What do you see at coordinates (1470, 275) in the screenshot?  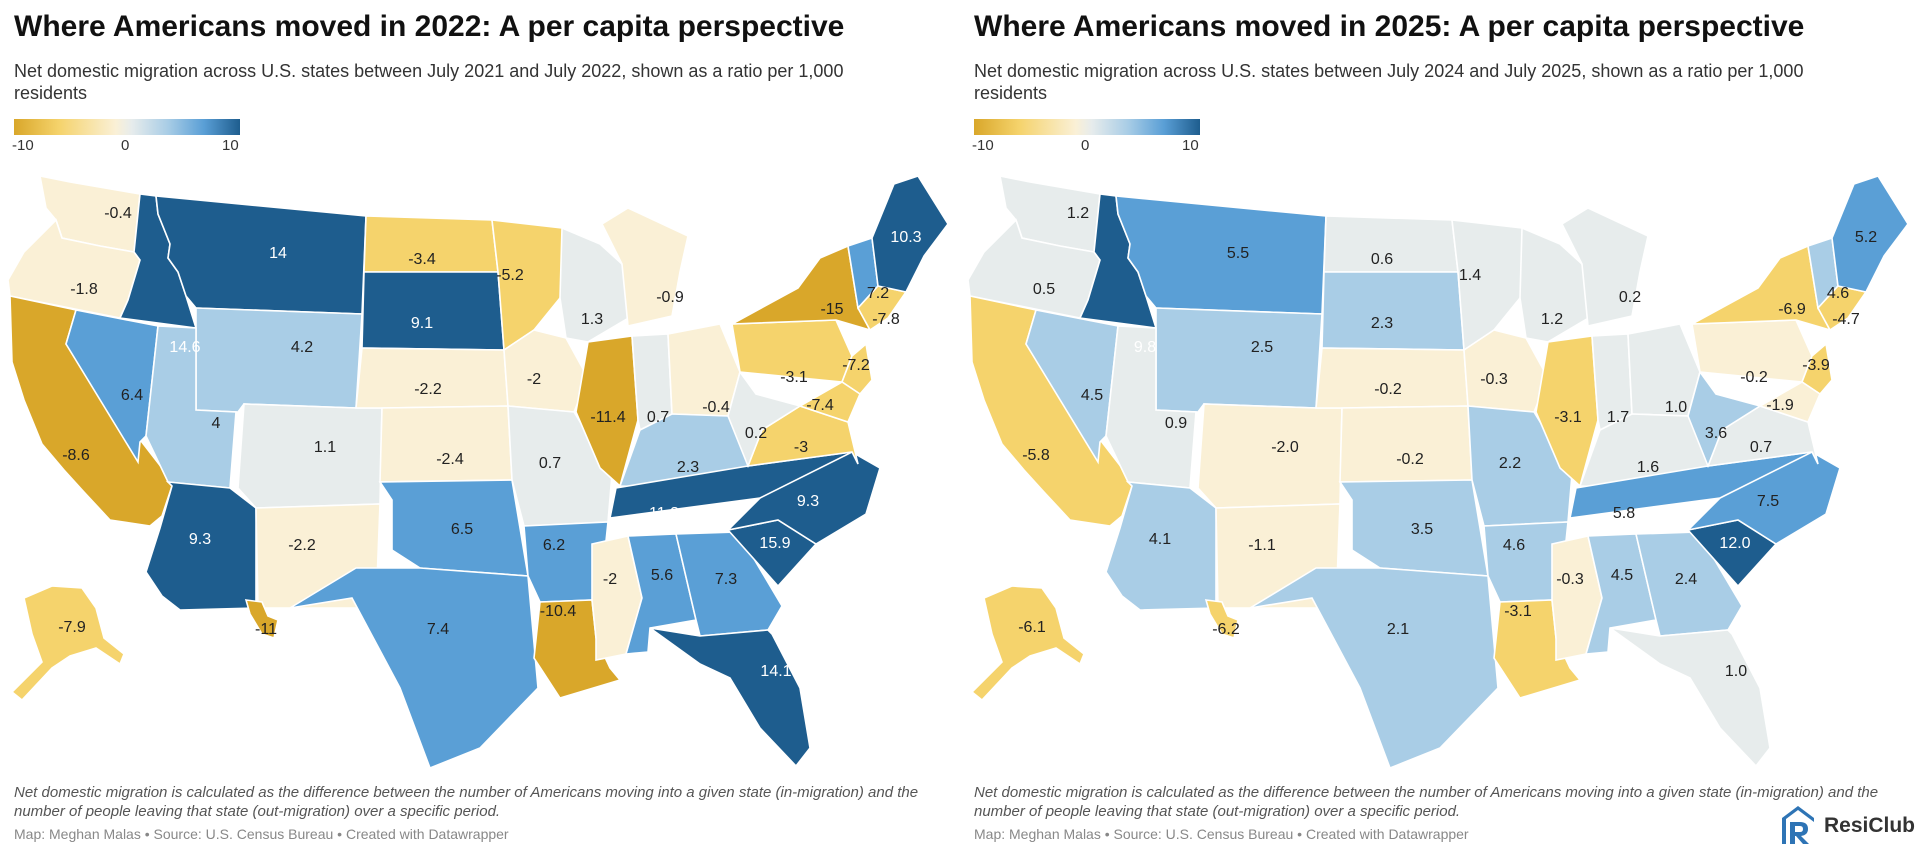 I see `state-value-label-mn: 1.4` at bounding box center [1470, 275].